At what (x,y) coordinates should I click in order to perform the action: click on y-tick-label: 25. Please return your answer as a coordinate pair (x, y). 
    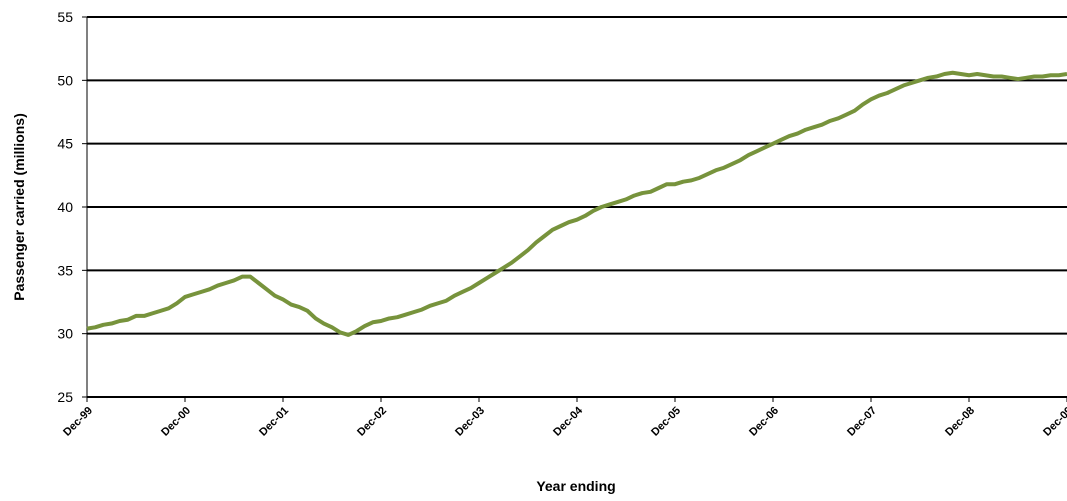
    Looking at the image, I should click on (65, 397).